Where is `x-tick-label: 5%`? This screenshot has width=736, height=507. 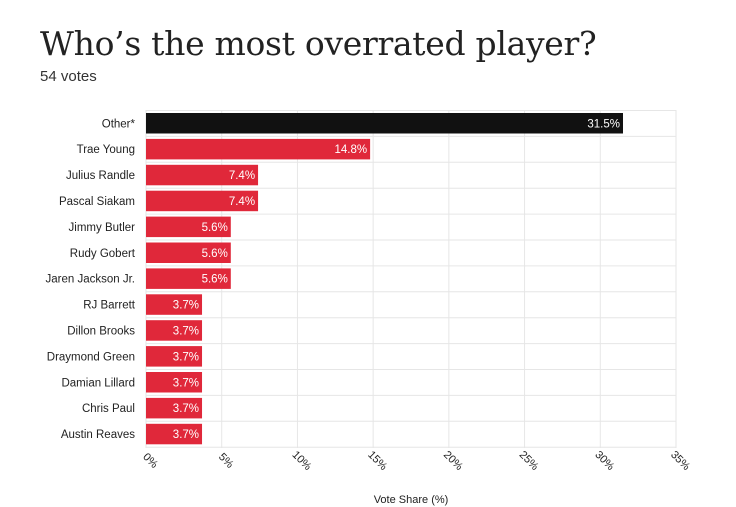
x-tick-label: 5% is located at coordinates (226, 461).